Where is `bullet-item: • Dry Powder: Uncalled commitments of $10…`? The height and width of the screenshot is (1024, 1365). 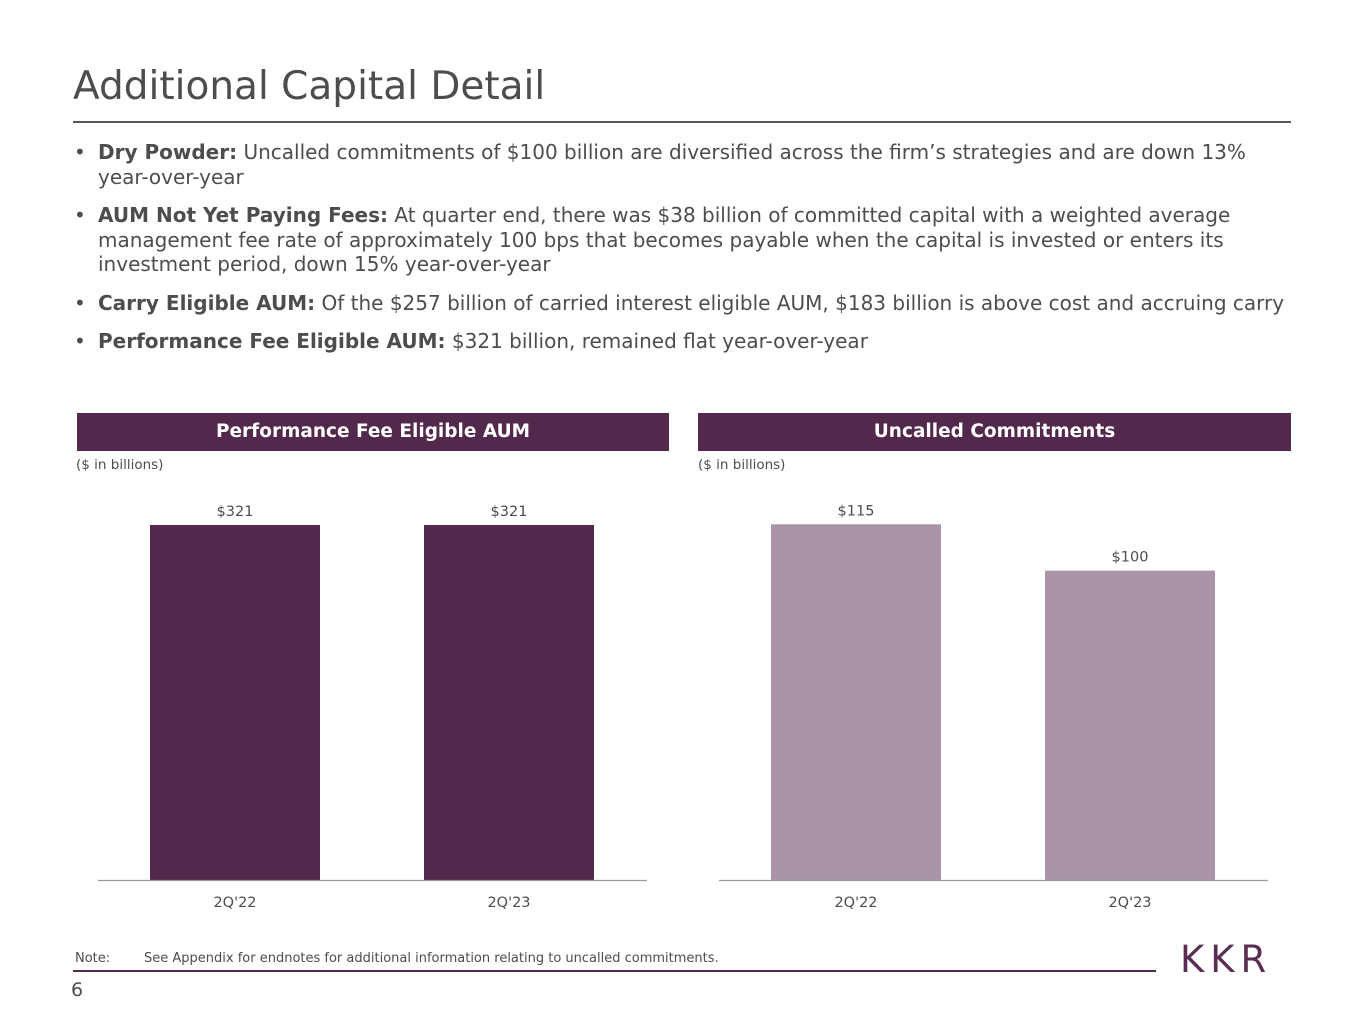 bullet-item: • Dry Powder: Uncalled commitments of $10… is located at coordinates (683, 164).